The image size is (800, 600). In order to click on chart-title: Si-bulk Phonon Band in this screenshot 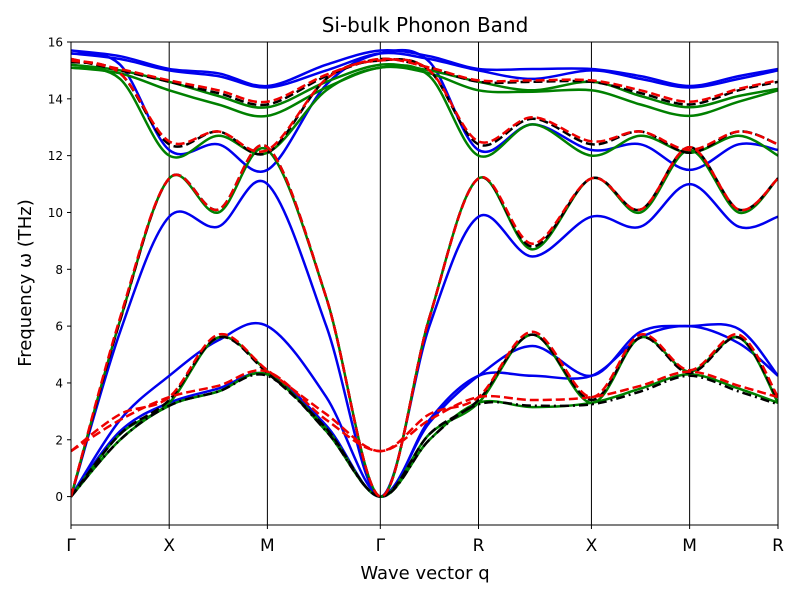, I will do `click(425, 25)`.